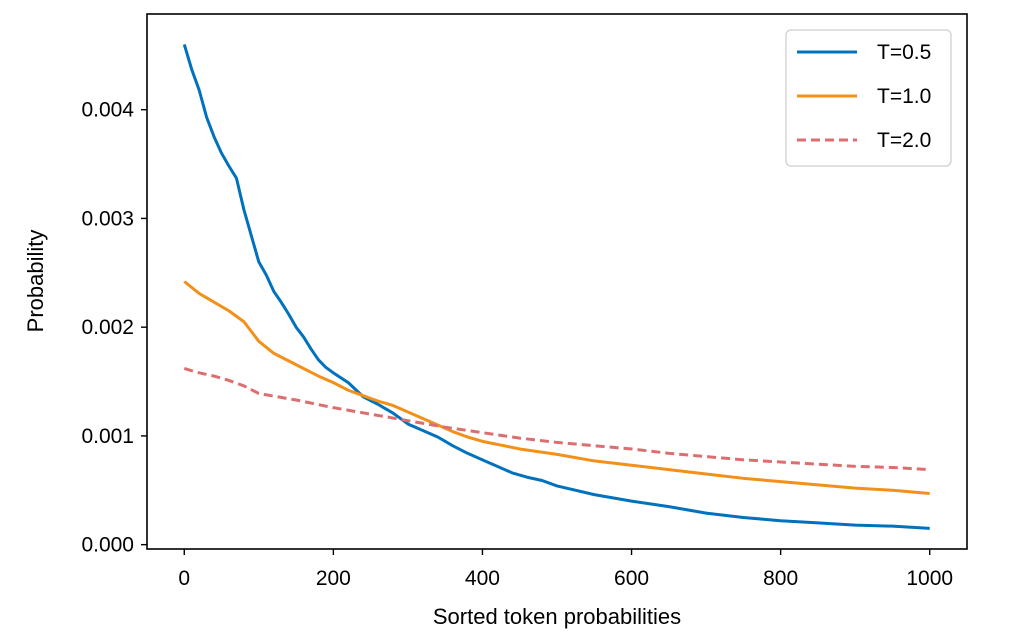 The width and height of the screenshot is (1023, 639). I want to click on x-tick-label-0: 0, so click(184, 578).